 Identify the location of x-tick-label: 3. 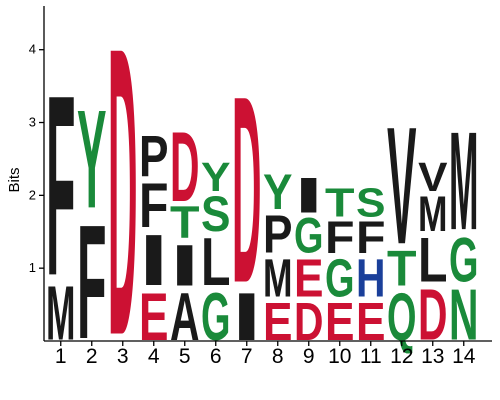
(123, 356).